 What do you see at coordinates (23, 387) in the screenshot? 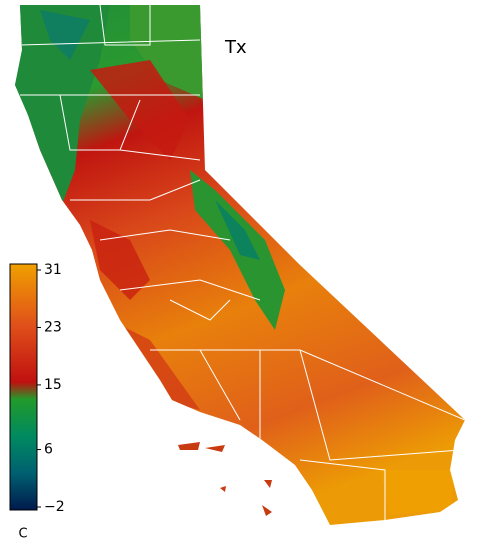
I see `colorbar-ramp` at bounding box center [23, 387].